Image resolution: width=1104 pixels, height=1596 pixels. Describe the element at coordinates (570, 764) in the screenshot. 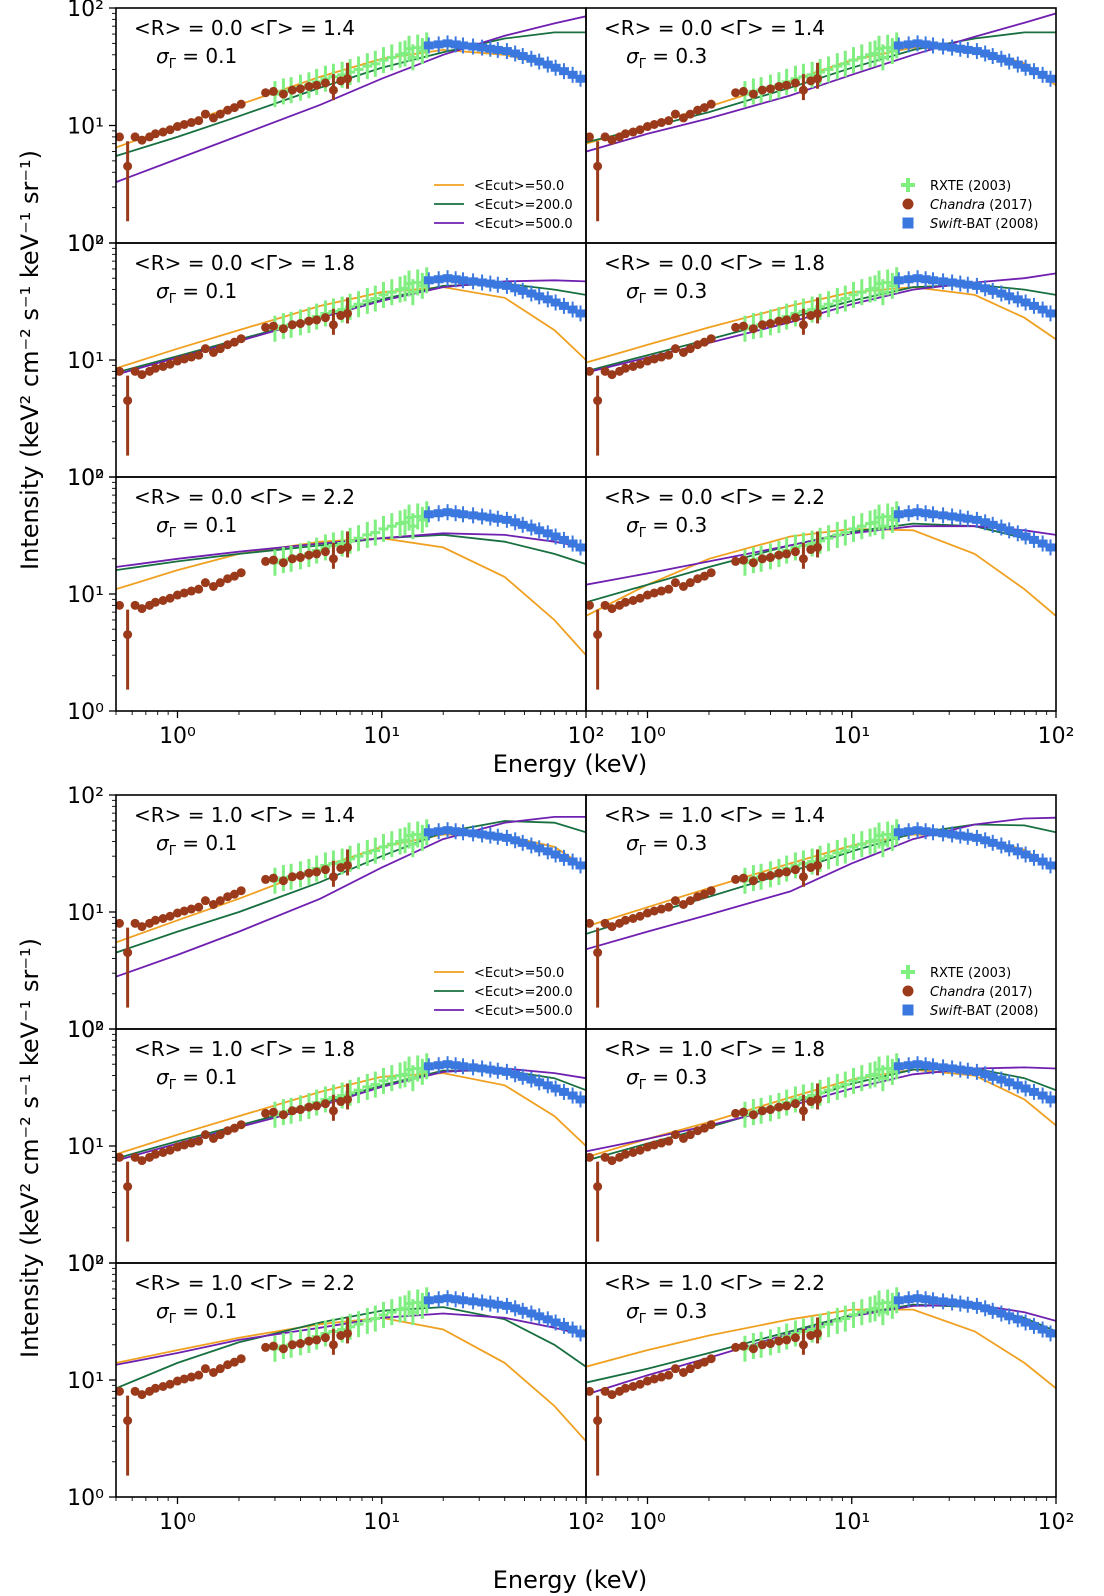

I see `xlabel-top: Energy (keV)` at that location.